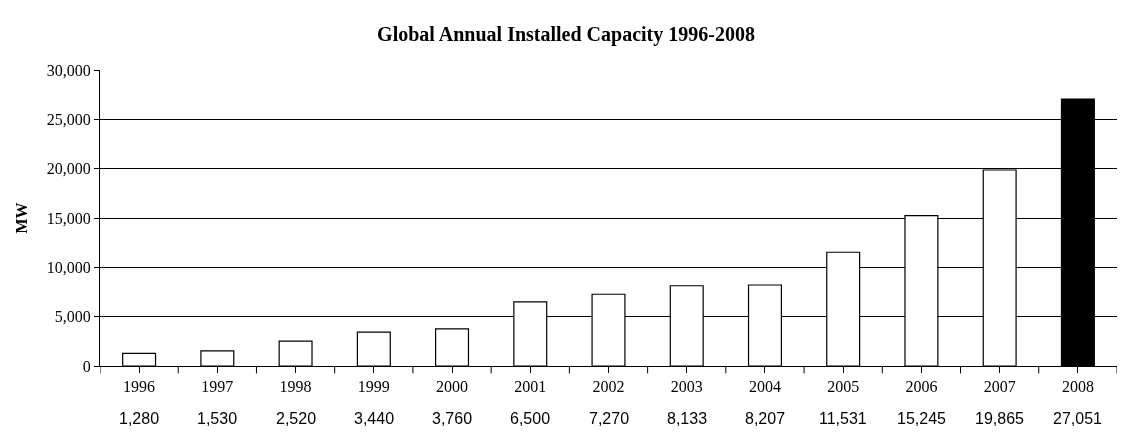  I want to click on data-label: 3,760, so click(452, 418).